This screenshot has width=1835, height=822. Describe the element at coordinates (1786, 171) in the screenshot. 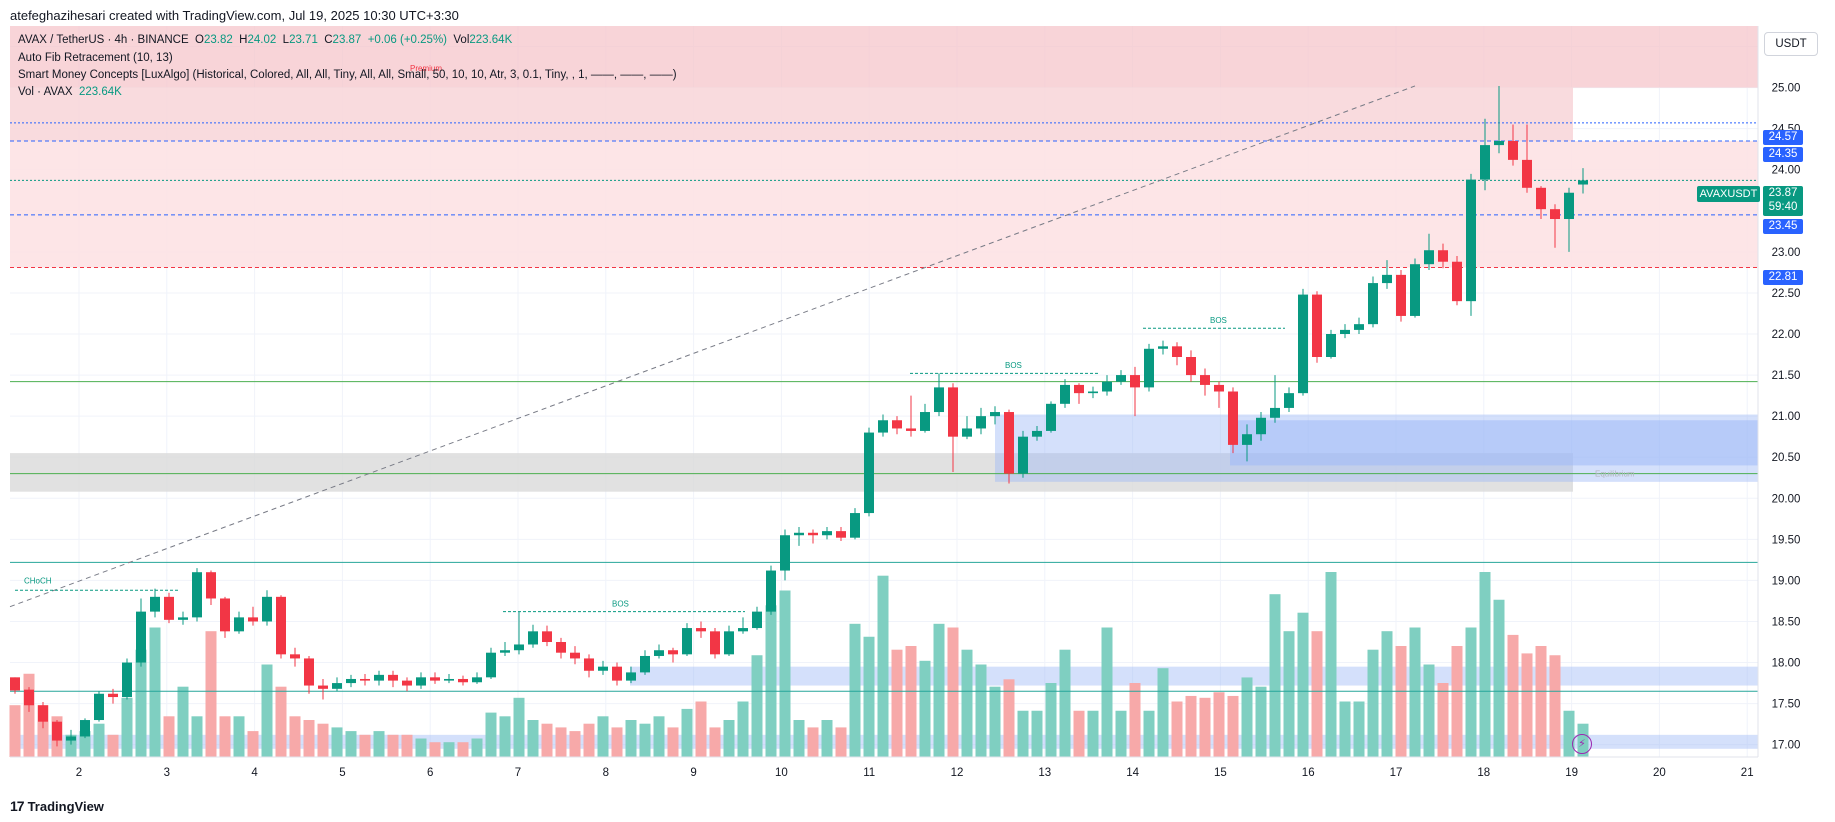

I see `price-tick-label: 24.00` at that location.